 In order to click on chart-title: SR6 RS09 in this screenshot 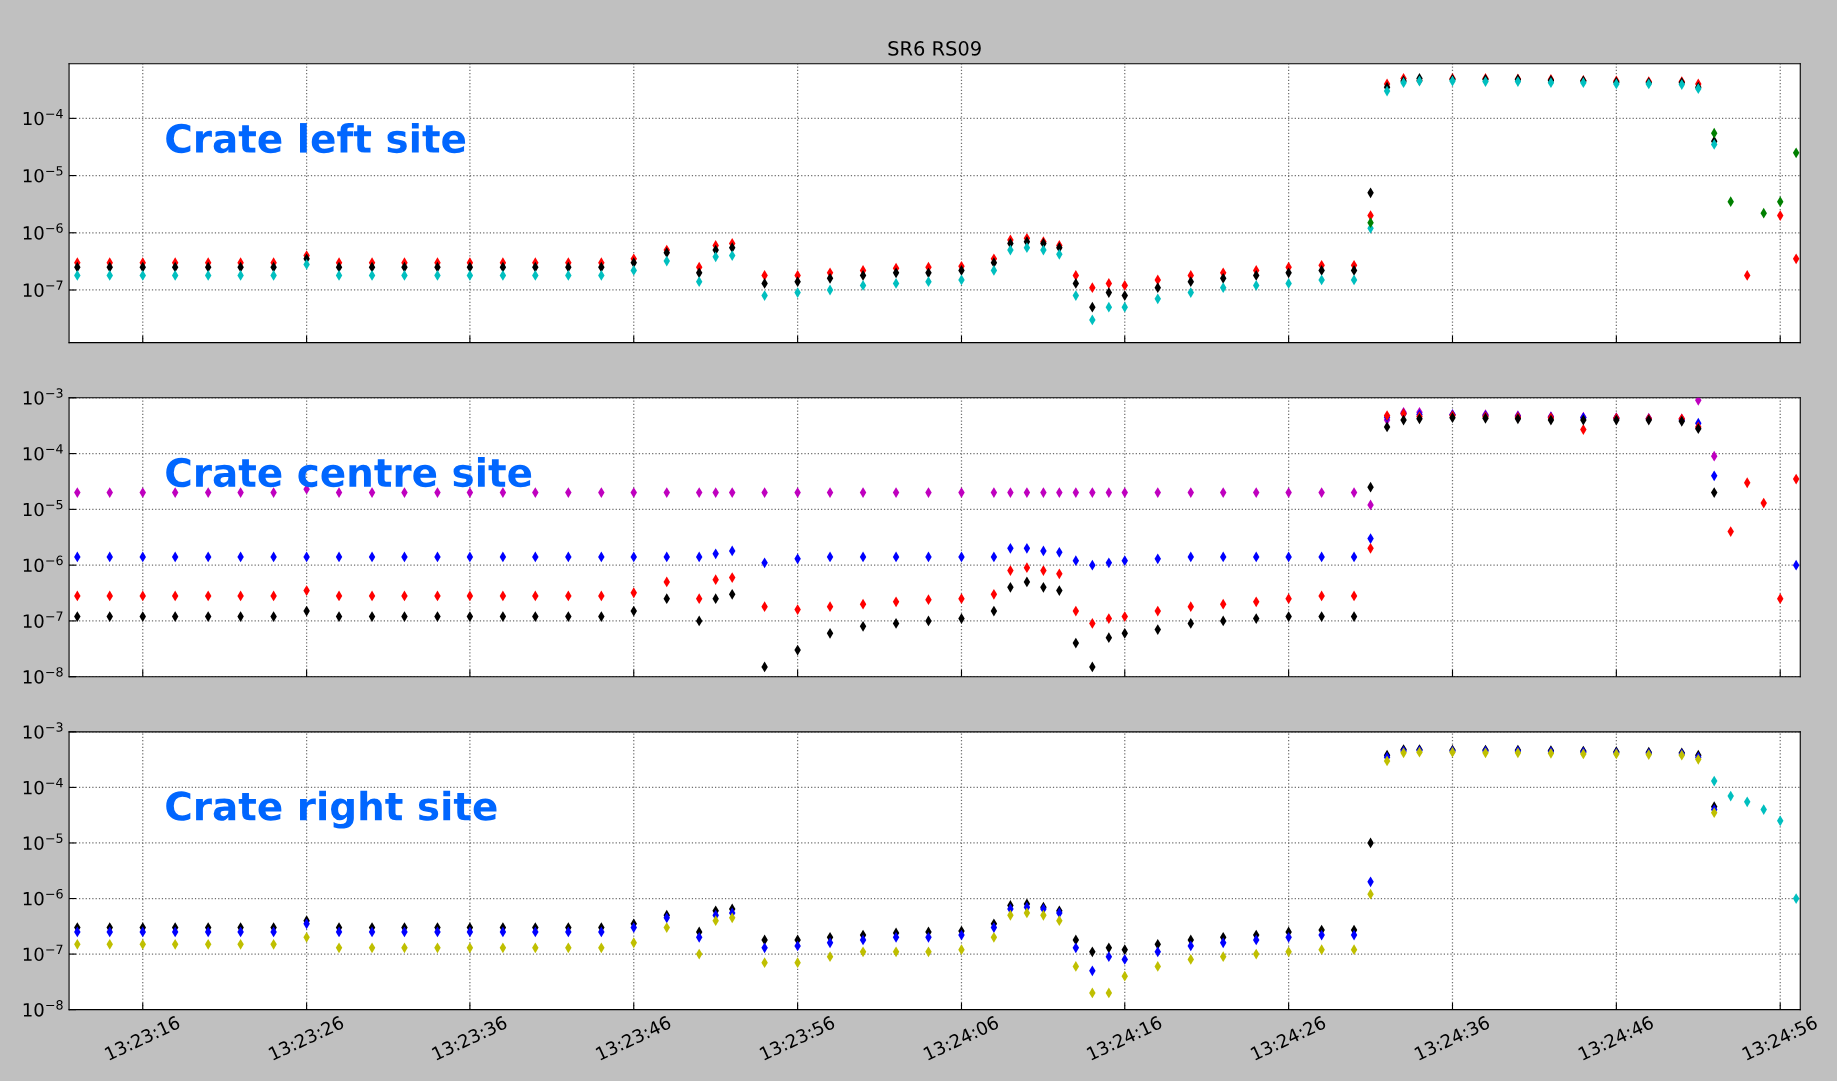, I will do `click(934, 48)`.